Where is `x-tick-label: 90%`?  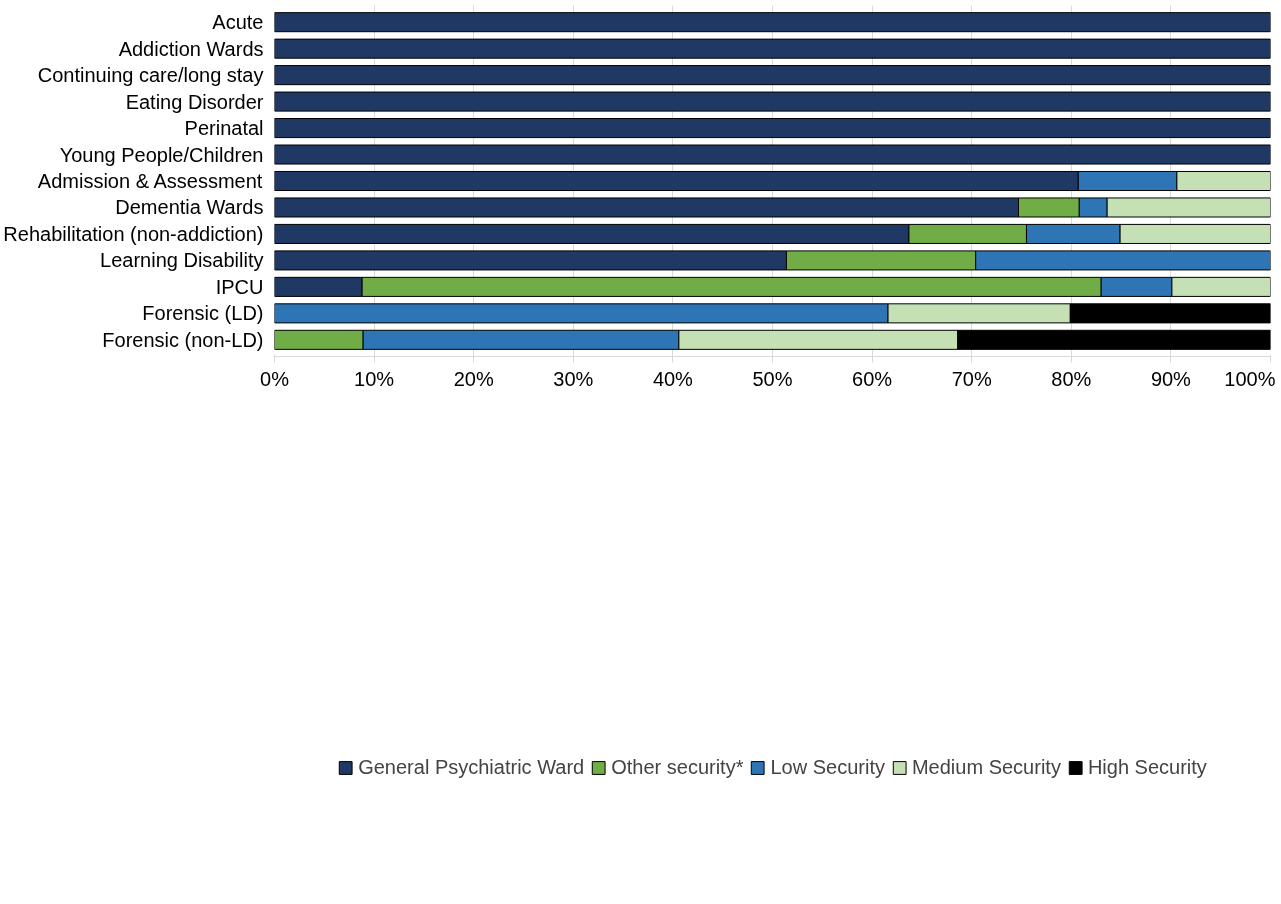
x-tick-label: 90% is located at coordinates (1171, 378).